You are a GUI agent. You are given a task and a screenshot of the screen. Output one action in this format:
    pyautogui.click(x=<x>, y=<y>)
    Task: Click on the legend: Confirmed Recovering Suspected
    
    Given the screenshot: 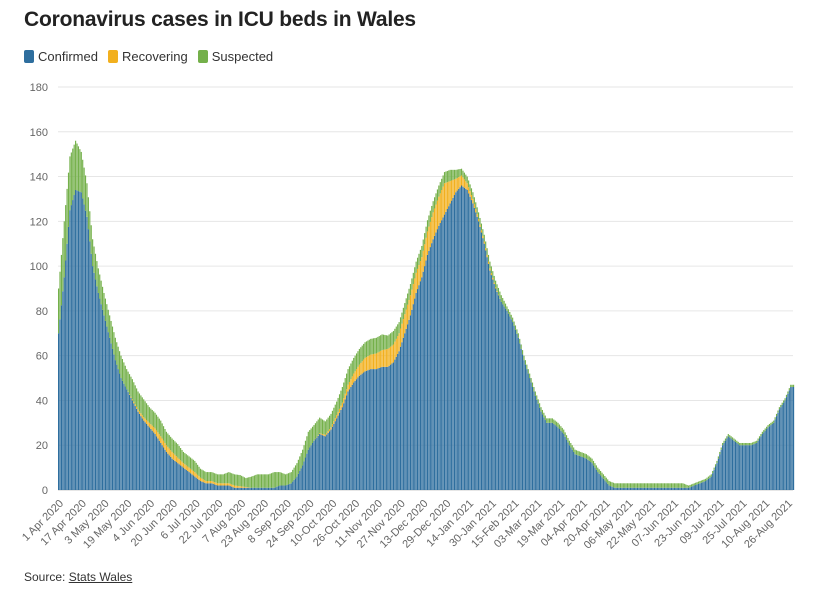 What is the action you would take?
    pyautogui.click(x=148, y=56)
    